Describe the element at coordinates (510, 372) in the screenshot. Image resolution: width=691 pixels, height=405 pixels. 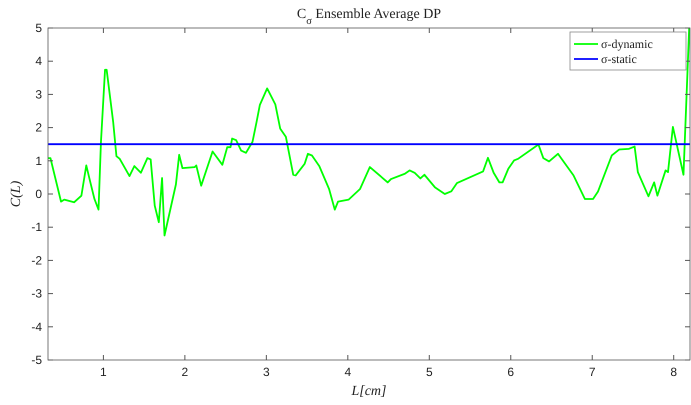
I see `x-tick-label: 6` at that location.